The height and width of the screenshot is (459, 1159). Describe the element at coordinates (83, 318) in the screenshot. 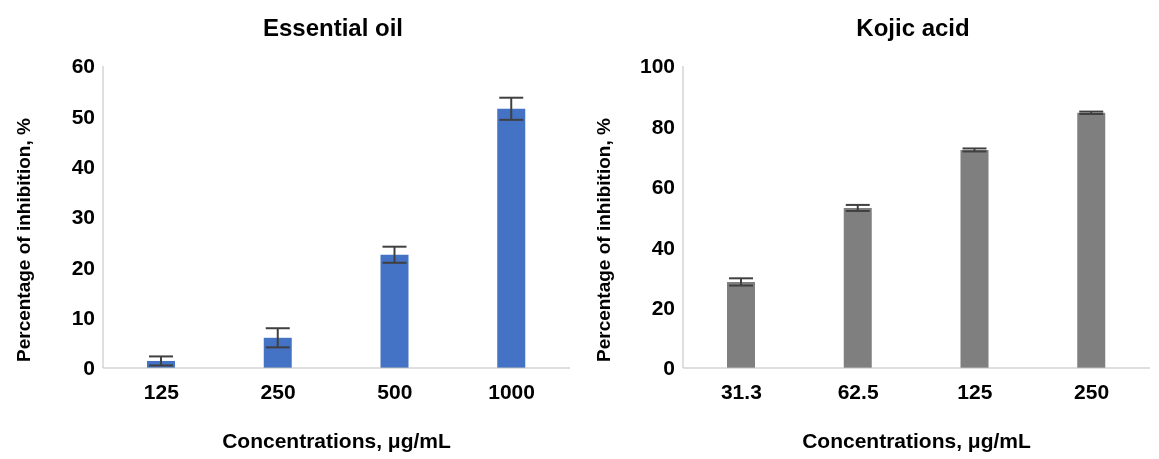

I see `y-tick-label: 10` at that location.